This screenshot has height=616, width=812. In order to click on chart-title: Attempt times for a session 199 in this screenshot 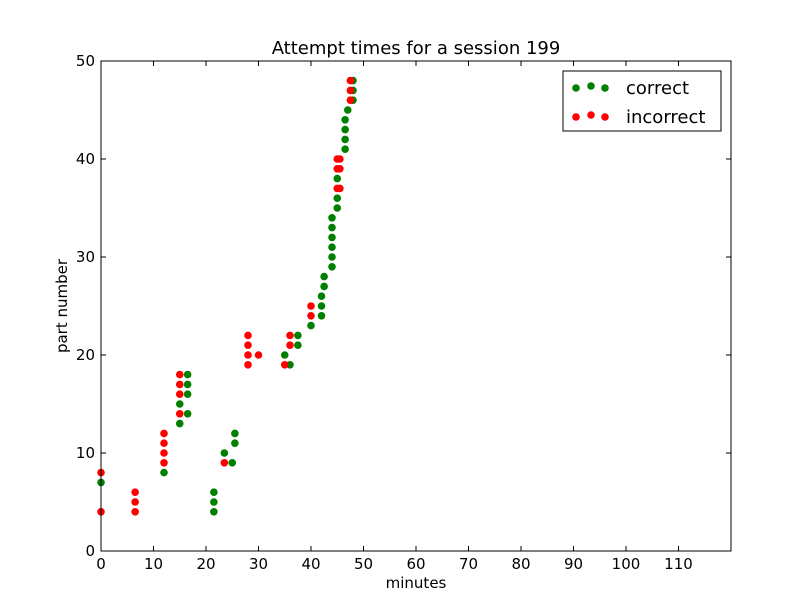, I will do `click(416, 48)`.